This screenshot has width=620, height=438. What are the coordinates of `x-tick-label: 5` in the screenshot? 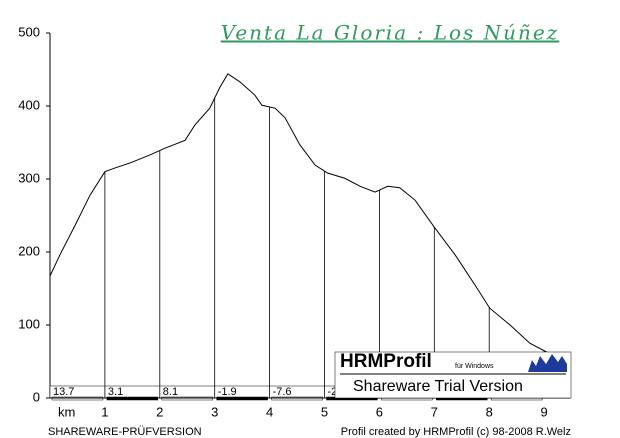 It's located at (324, 411).